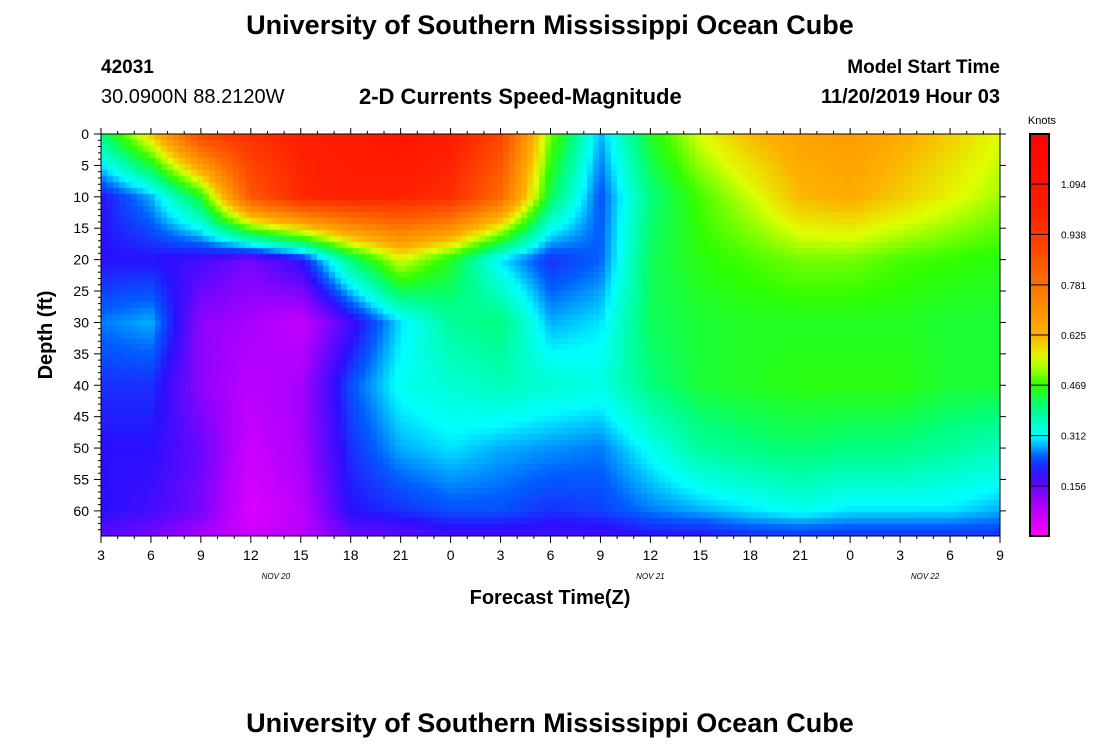 Image resolution: width=1100 pixels, height=750 pixels. Describe the element at coordinates (1073, 437) in the screenshot. I see `colorbar-tick-label: 0.312` at that location.